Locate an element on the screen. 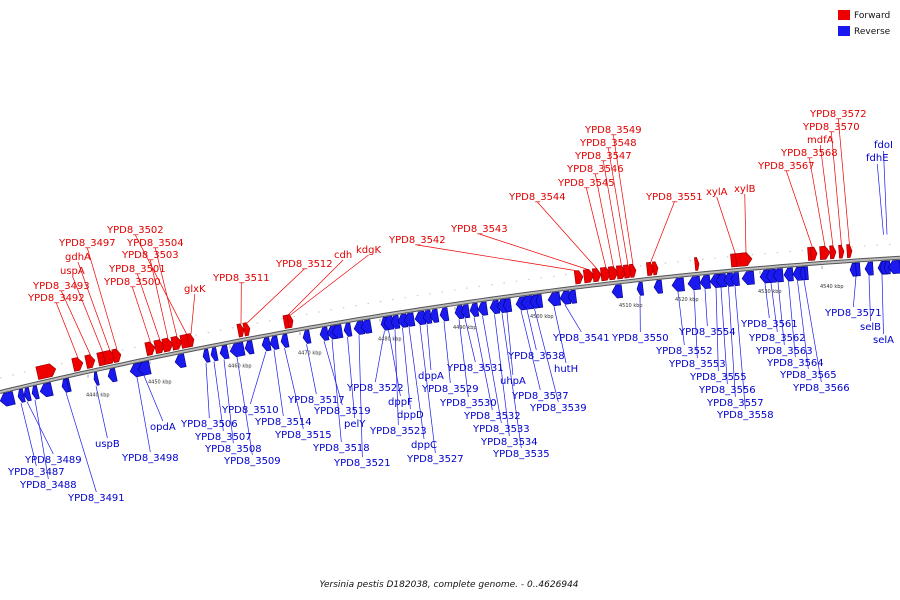 This screenshot has height=600, width=900. gene-label-gdha: gdhA is located at coordinates (78, 257).